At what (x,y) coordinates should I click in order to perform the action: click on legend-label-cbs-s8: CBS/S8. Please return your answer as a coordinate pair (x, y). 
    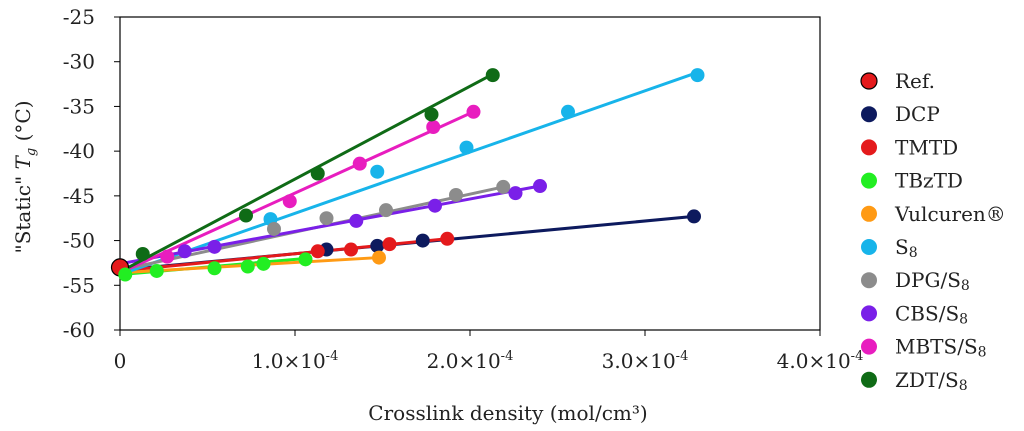
    Looking at the image, I should click on (931, 314).